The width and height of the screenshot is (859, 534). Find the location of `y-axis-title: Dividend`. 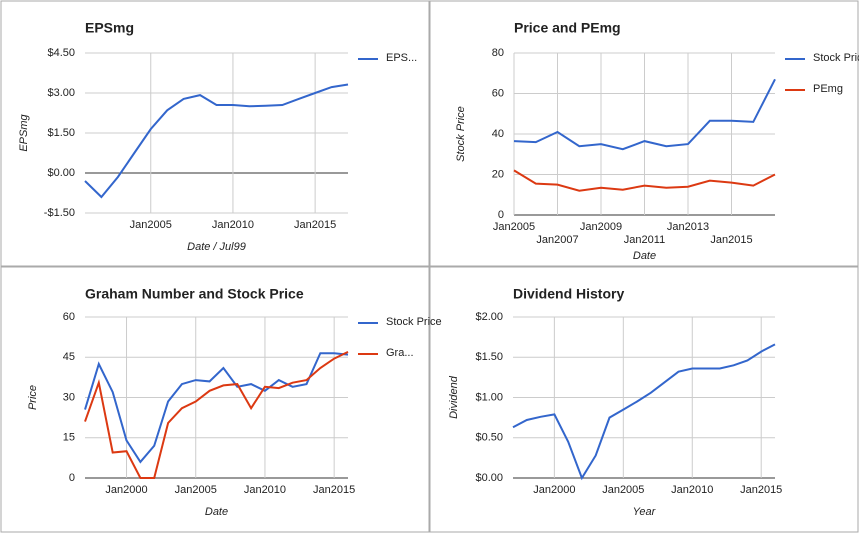

y-axis-title: Dividend is located at coordinates (454, 397).